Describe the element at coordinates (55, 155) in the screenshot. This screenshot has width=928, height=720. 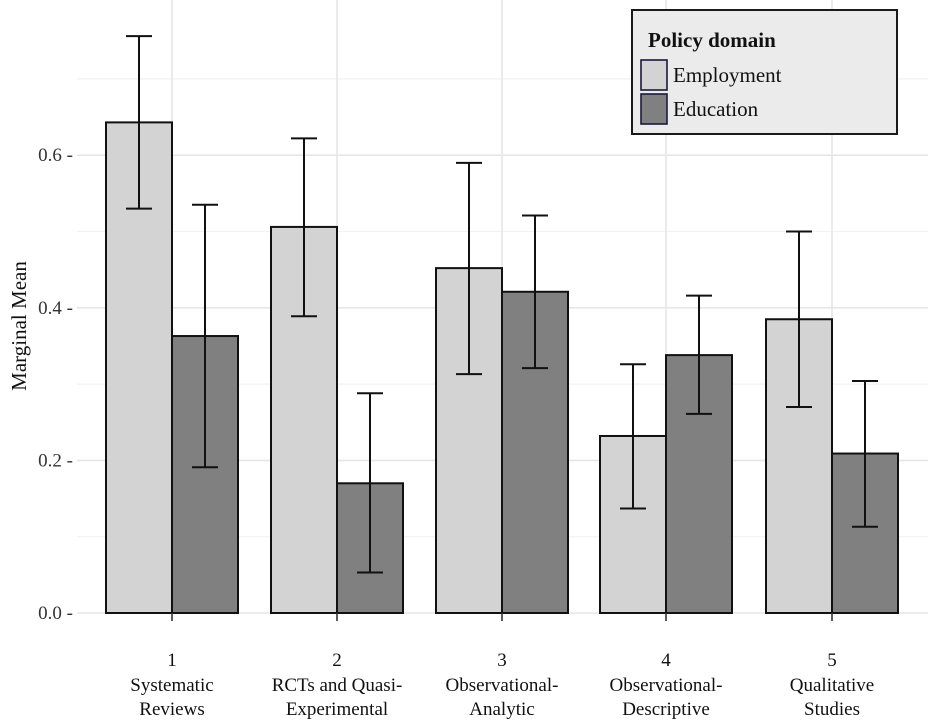
I see `y-tick-label: 0.6 -` at that location.